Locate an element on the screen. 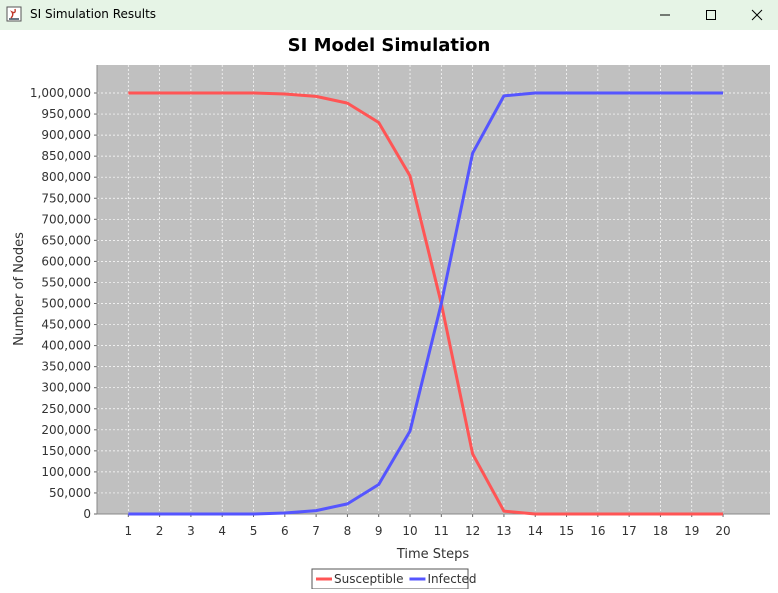 The width and height of the screenshot is (778, 593). y-tick-label: 750,000 is located at coordinates (66, 198).